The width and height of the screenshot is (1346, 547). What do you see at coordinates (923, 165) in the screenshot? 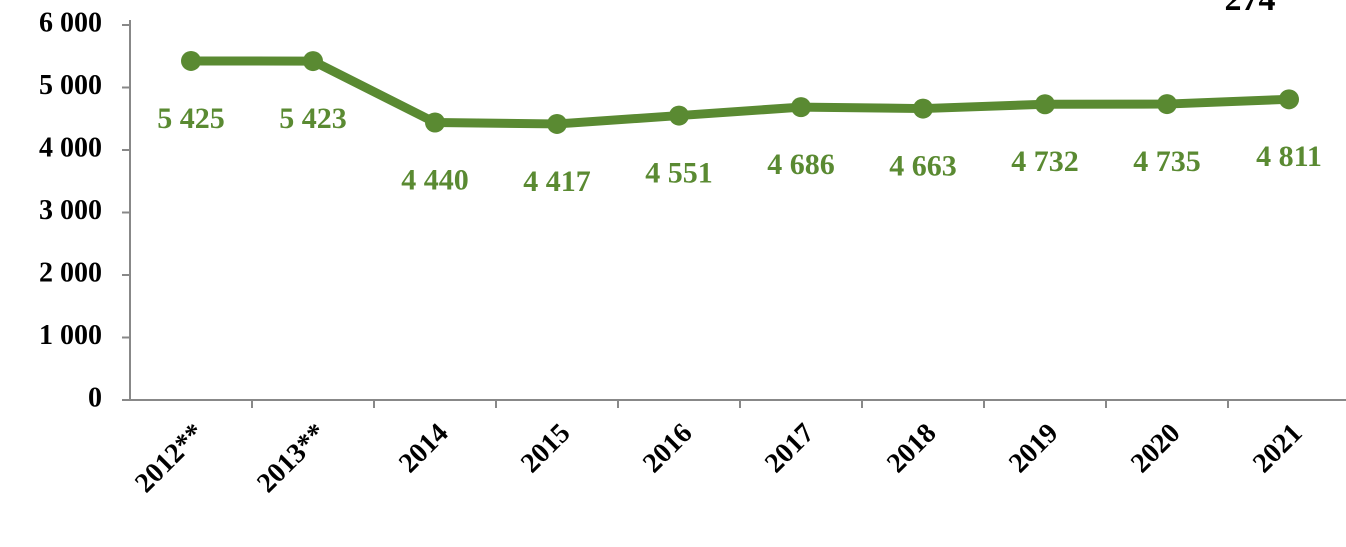
I see `data-label: 4 663` at bounding box center [923, 165].